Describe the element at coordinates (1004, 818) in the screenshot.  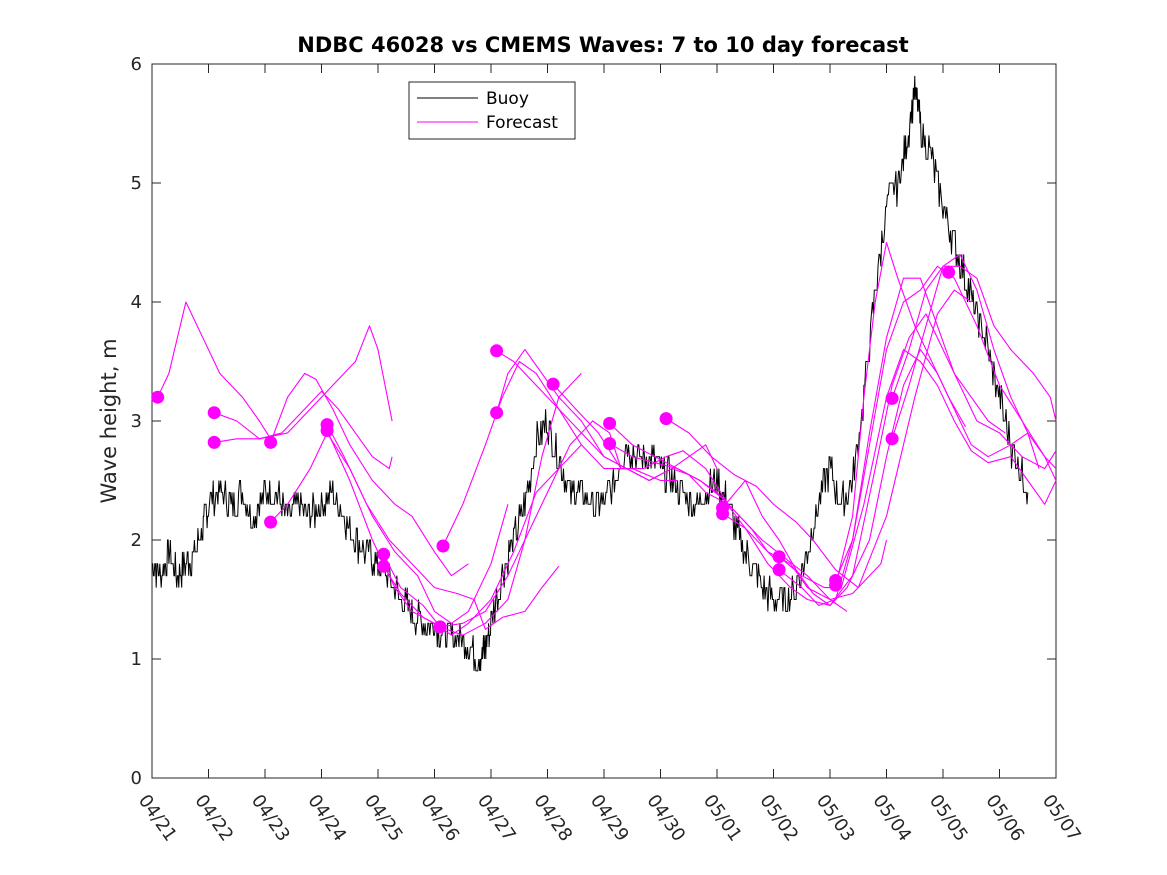
I see `x-tick-label: 05/06` at that location.